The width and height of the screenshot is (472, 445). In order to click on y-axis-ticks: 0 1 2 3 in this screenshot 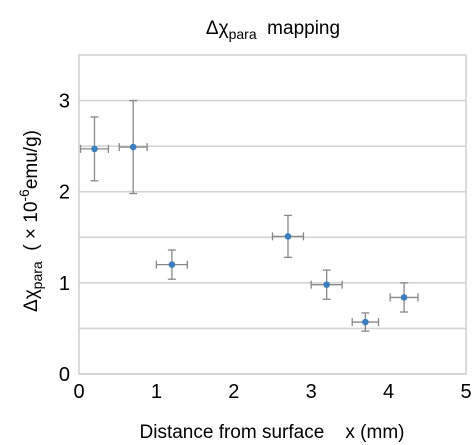, I will do `click(64, 238)`.